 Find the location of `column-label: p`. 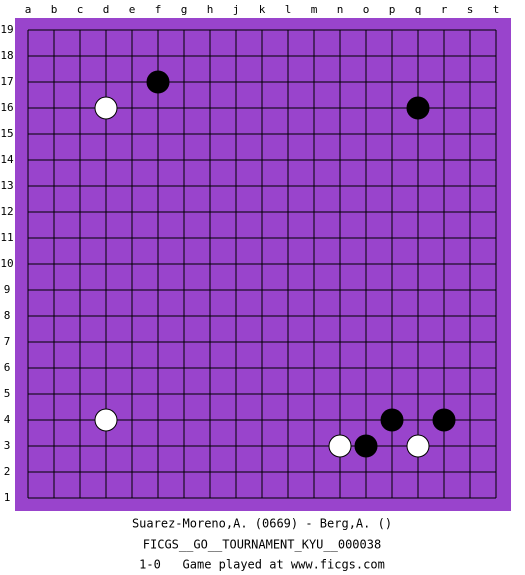

column-label: p is located at coordinates (392, 9).